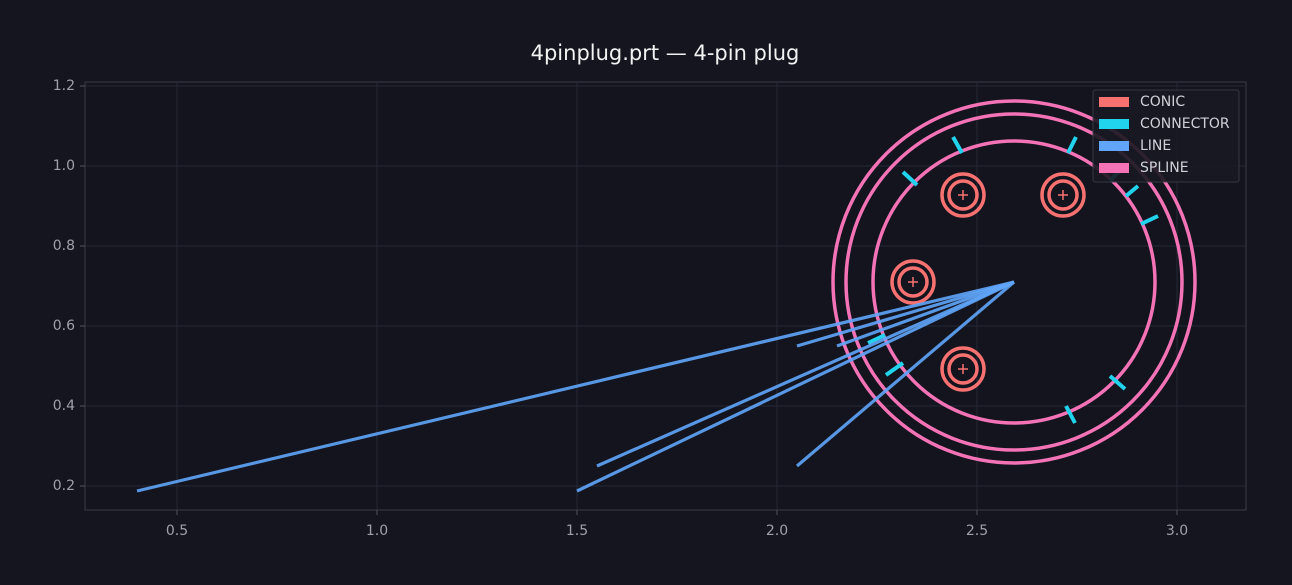 The height and width of the screenshot is (585, 1292). I want to click on x-tick-label: 2.0, so click(777, 531).